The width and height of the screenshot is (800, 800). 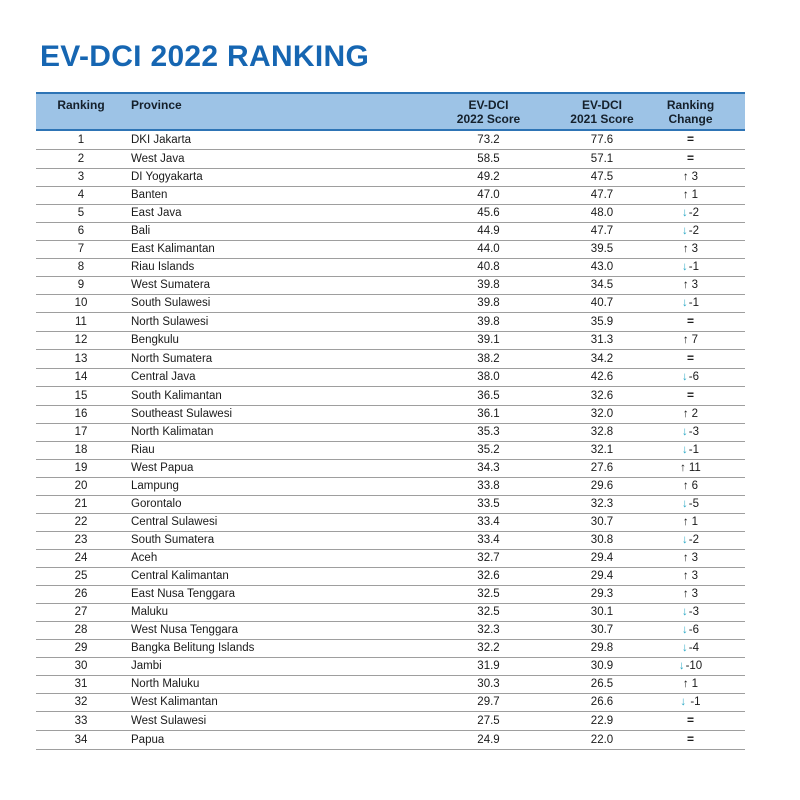 I want to click on ranking-change-cell: ↓-2, so click(x=701, y=231).